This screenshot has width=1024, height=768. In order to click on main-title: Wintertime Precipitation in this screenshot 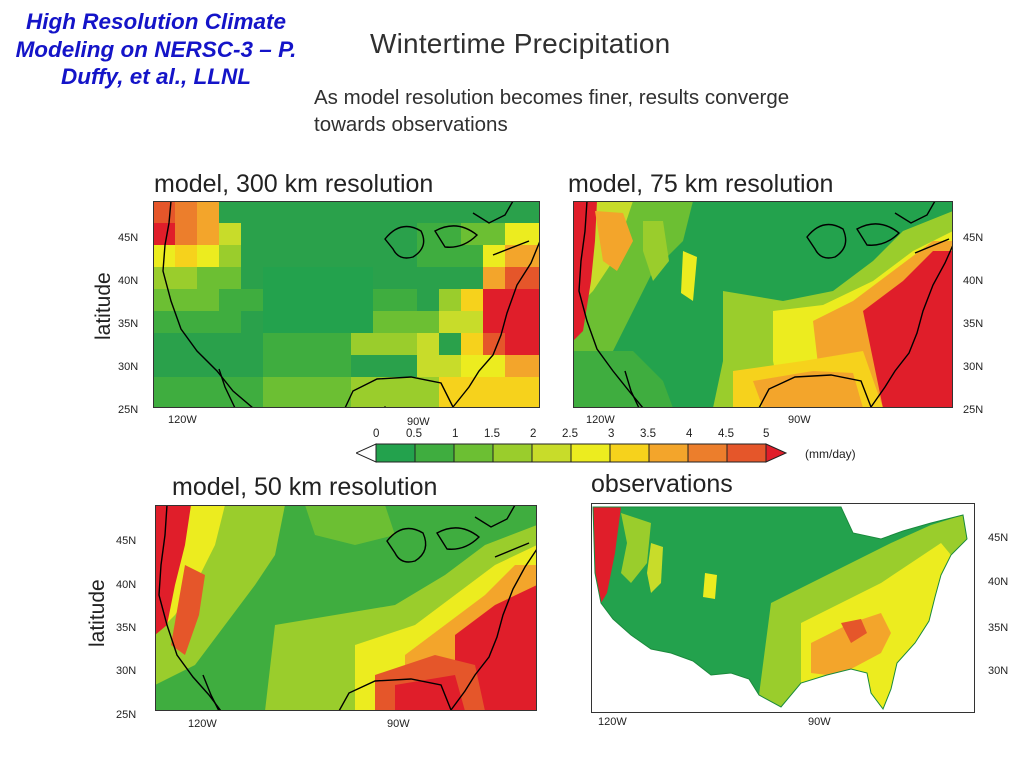, I will do `click(520, 43)`.